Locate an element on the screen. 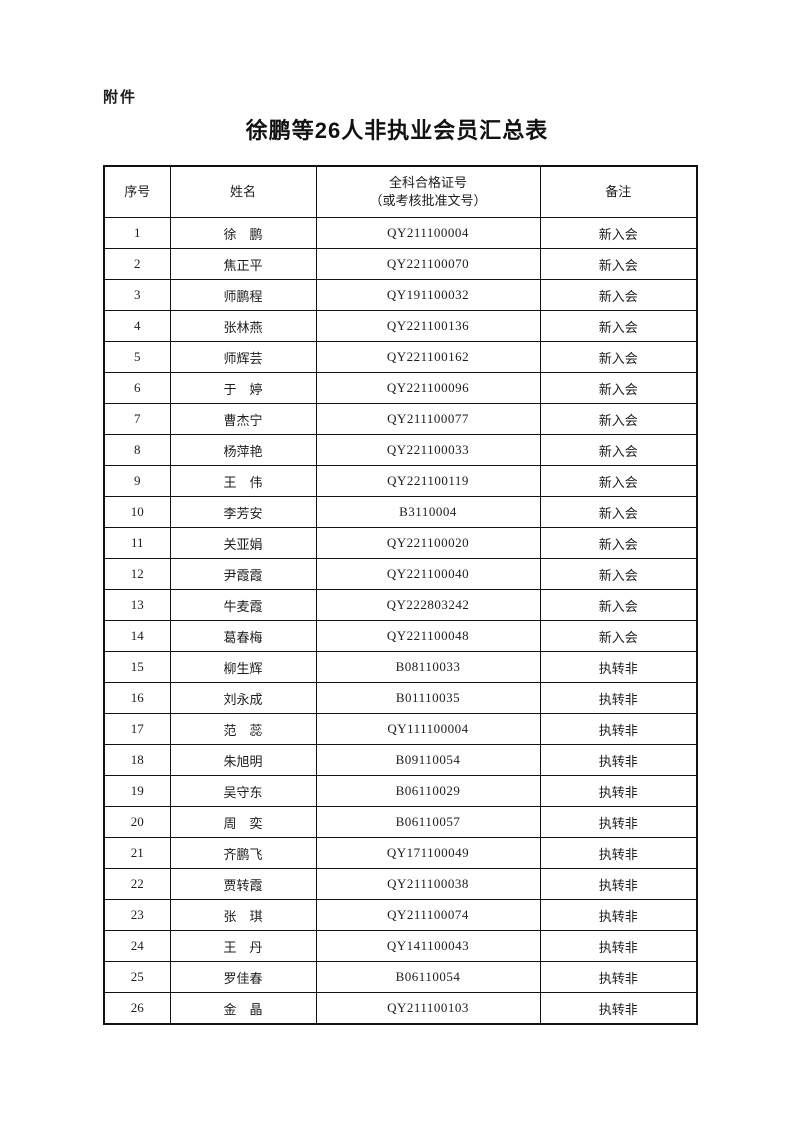 This screenshot has height=1132, width=800. row-number: 8 is located at coordinates (137, 450).